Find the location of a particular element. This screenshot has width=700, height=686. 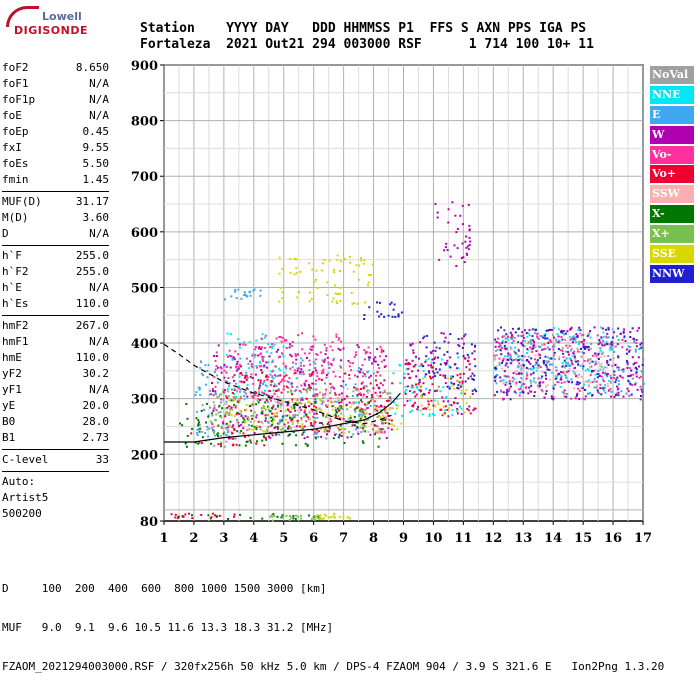

param-value: 28.0 is located at coordinates (96, 421).